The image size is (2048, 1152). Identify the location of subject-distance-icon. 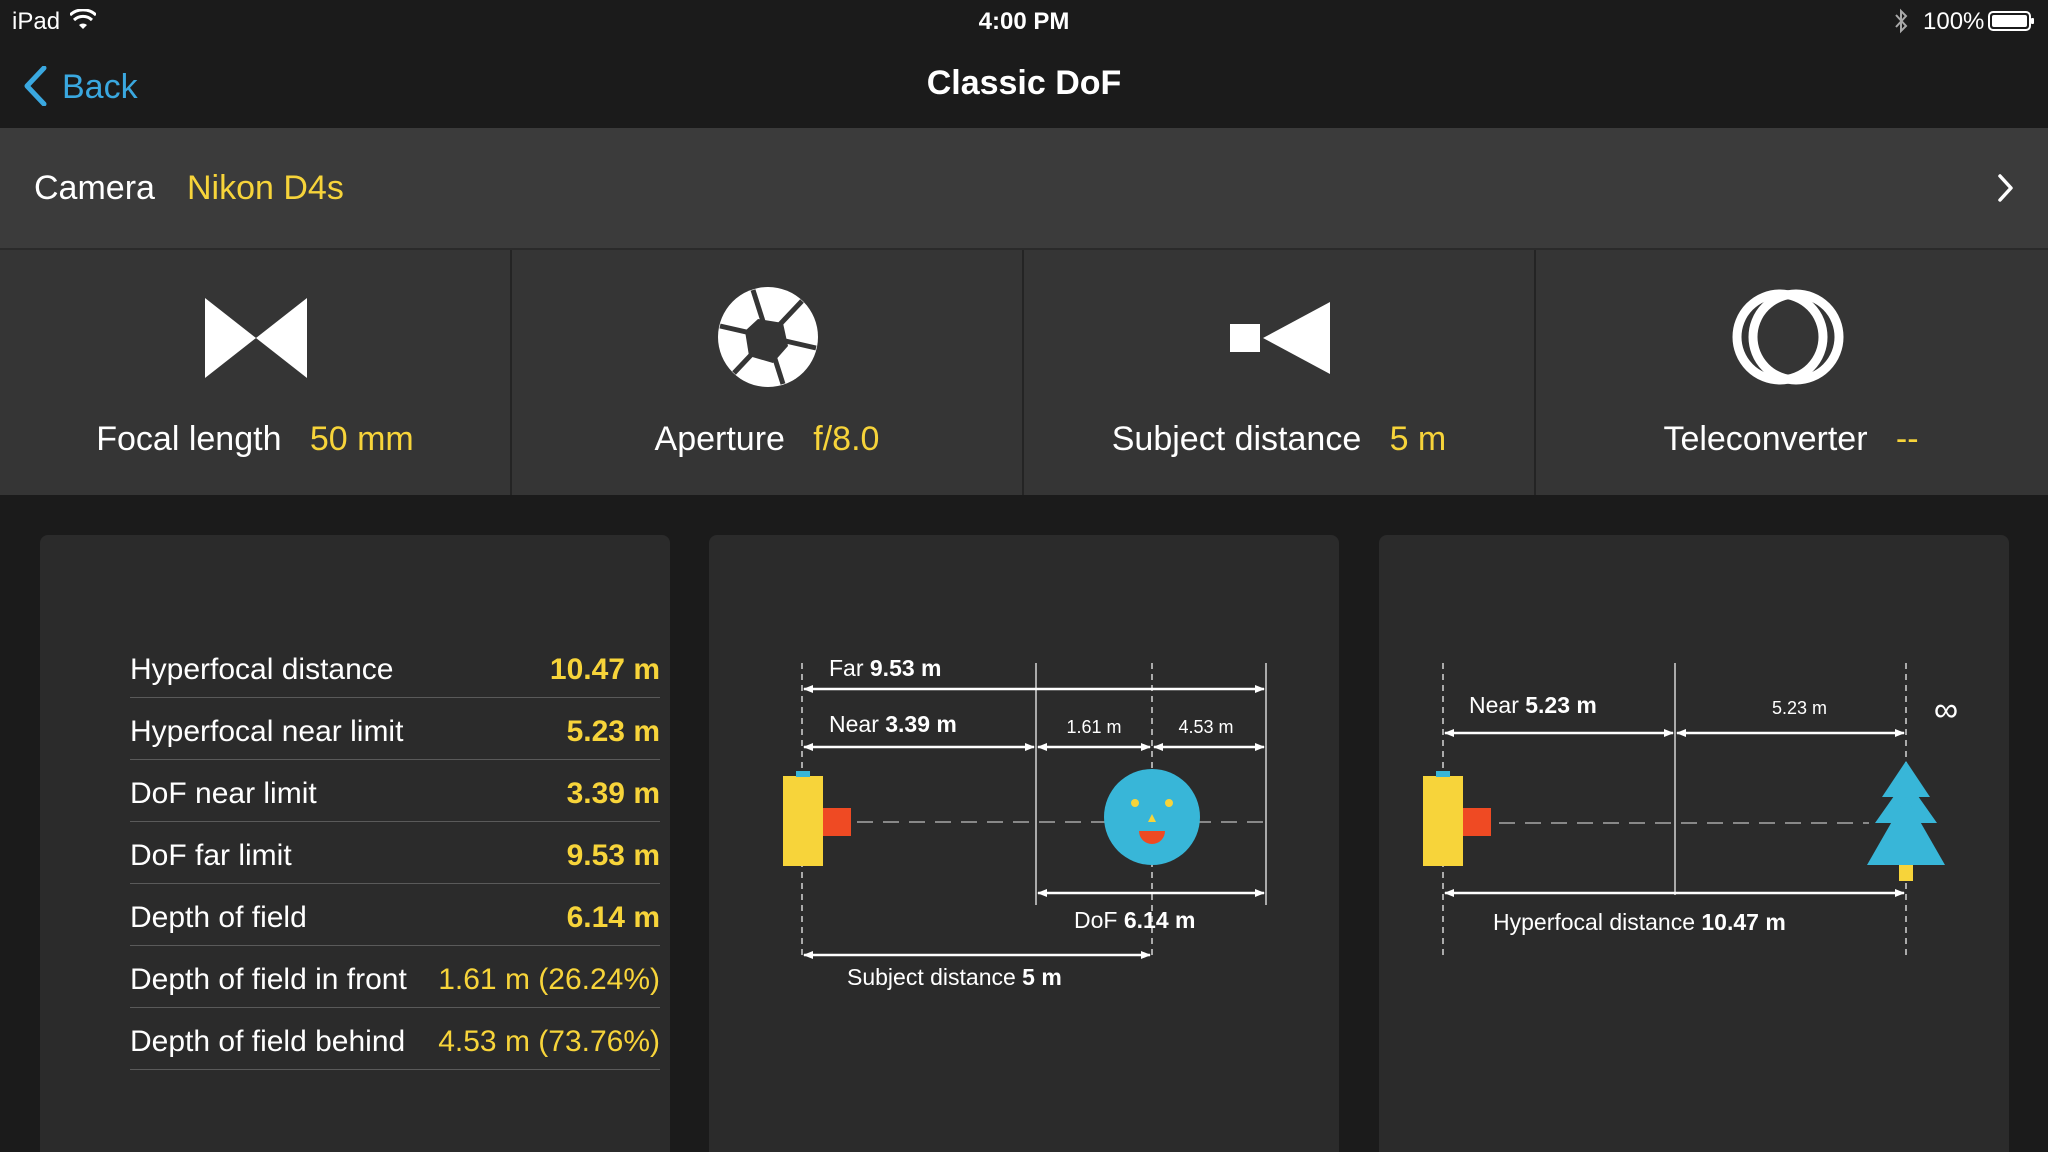
(1280, 338).